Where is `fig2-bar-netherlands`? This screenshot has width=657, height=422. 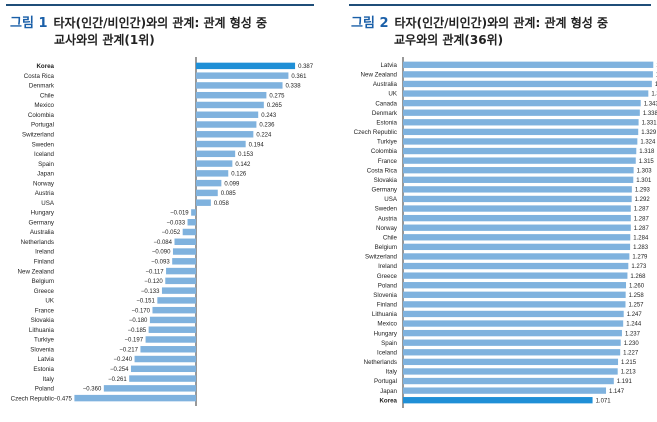
fig2-bar-netherlands is located at coordinates (511, 362).